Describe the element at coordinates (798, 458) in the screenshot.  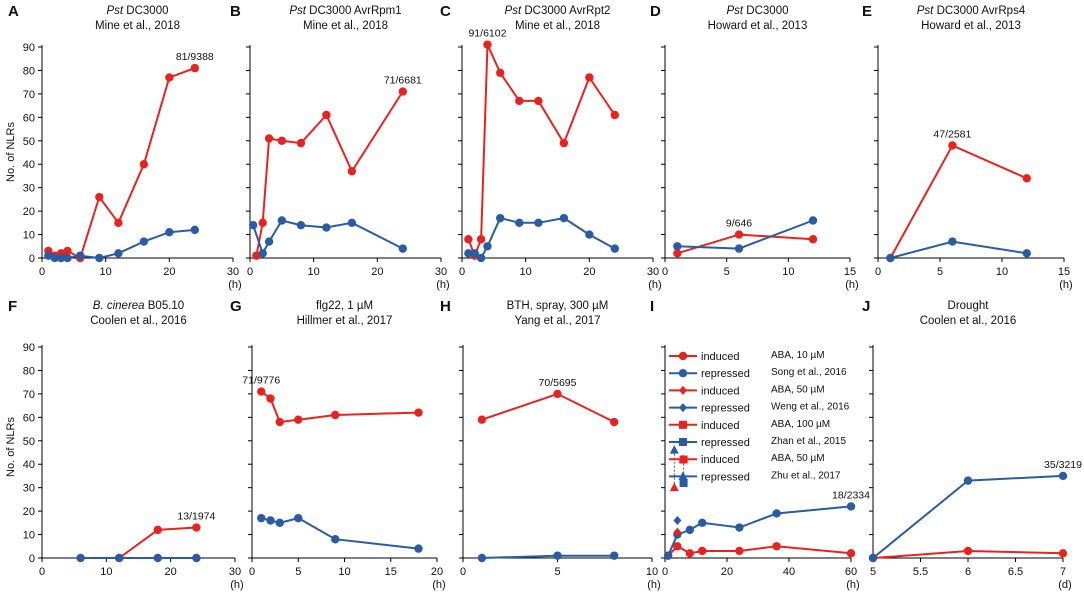
I see `legend-treatment: ABA, 50 µM` at that location.